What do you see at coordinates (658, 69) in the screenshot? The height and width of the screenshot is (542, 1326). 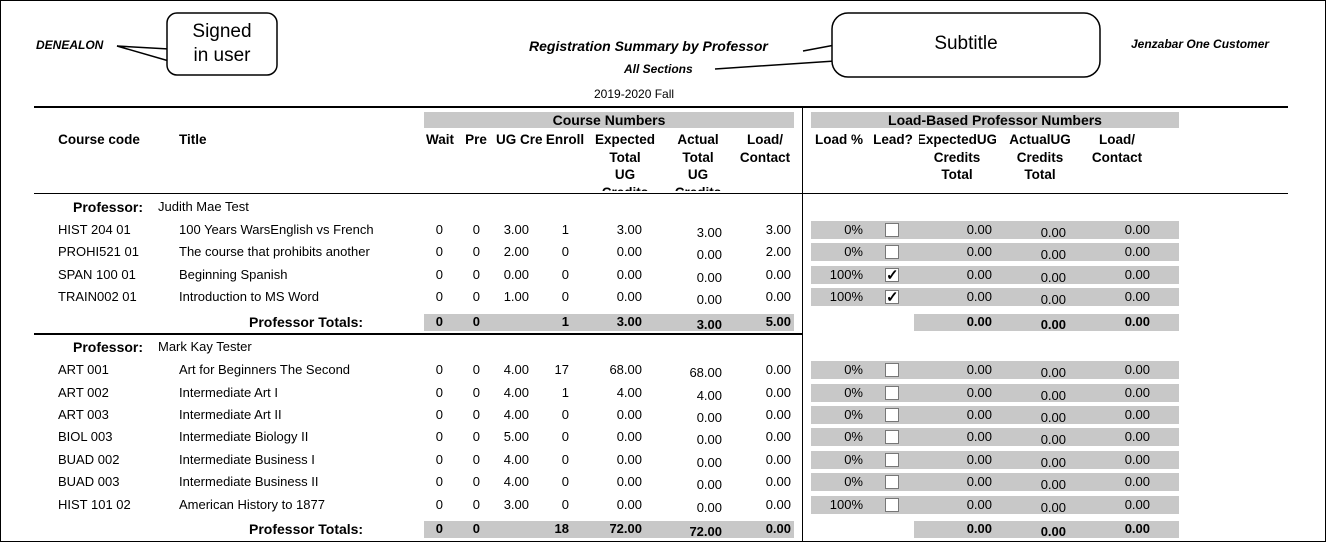 I see `report-subtitle: All Sections` at bounding box center [658, 69].